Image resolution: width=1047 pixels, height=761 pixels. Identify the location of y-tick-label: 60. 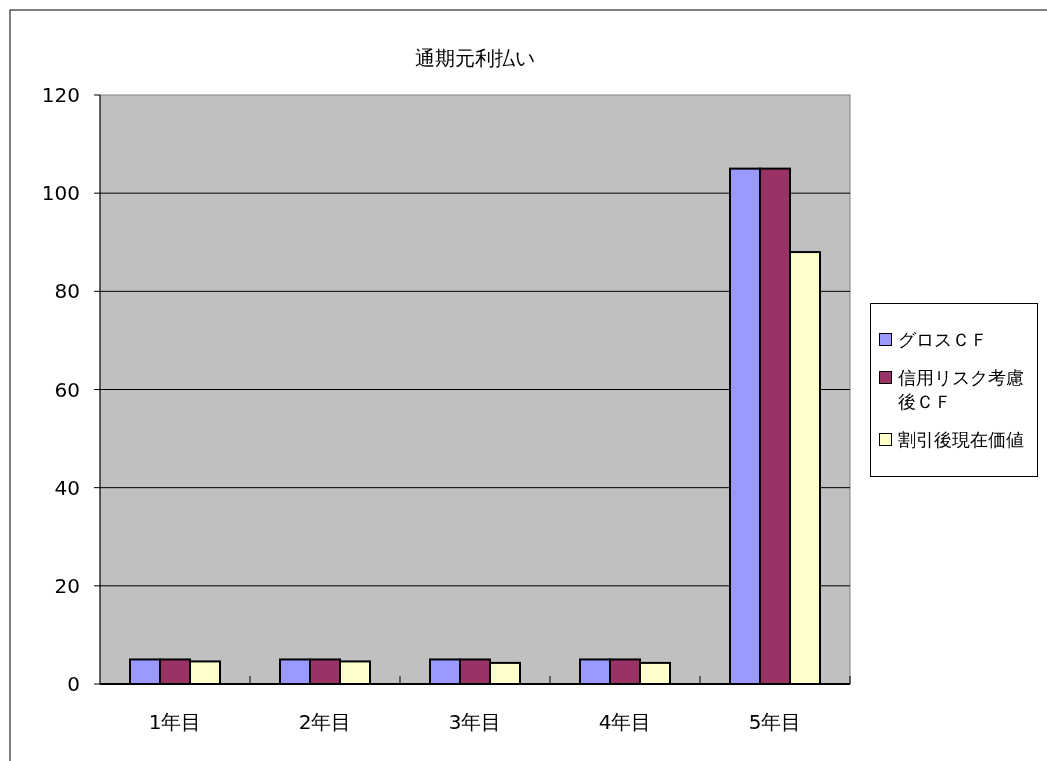
(67, 389).